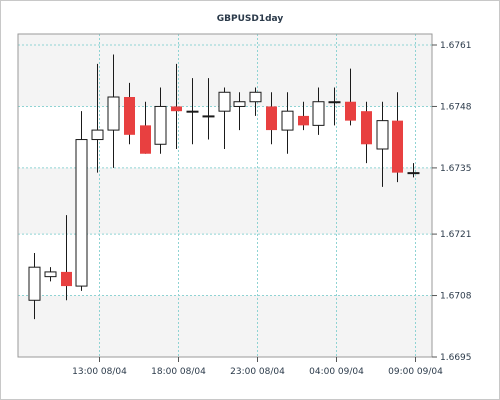 This screenshot has width=500, height=400. Describe the element at coordinates (456, 358) in the screenshot. I see `y-tick-label: 1.6695` at that location.